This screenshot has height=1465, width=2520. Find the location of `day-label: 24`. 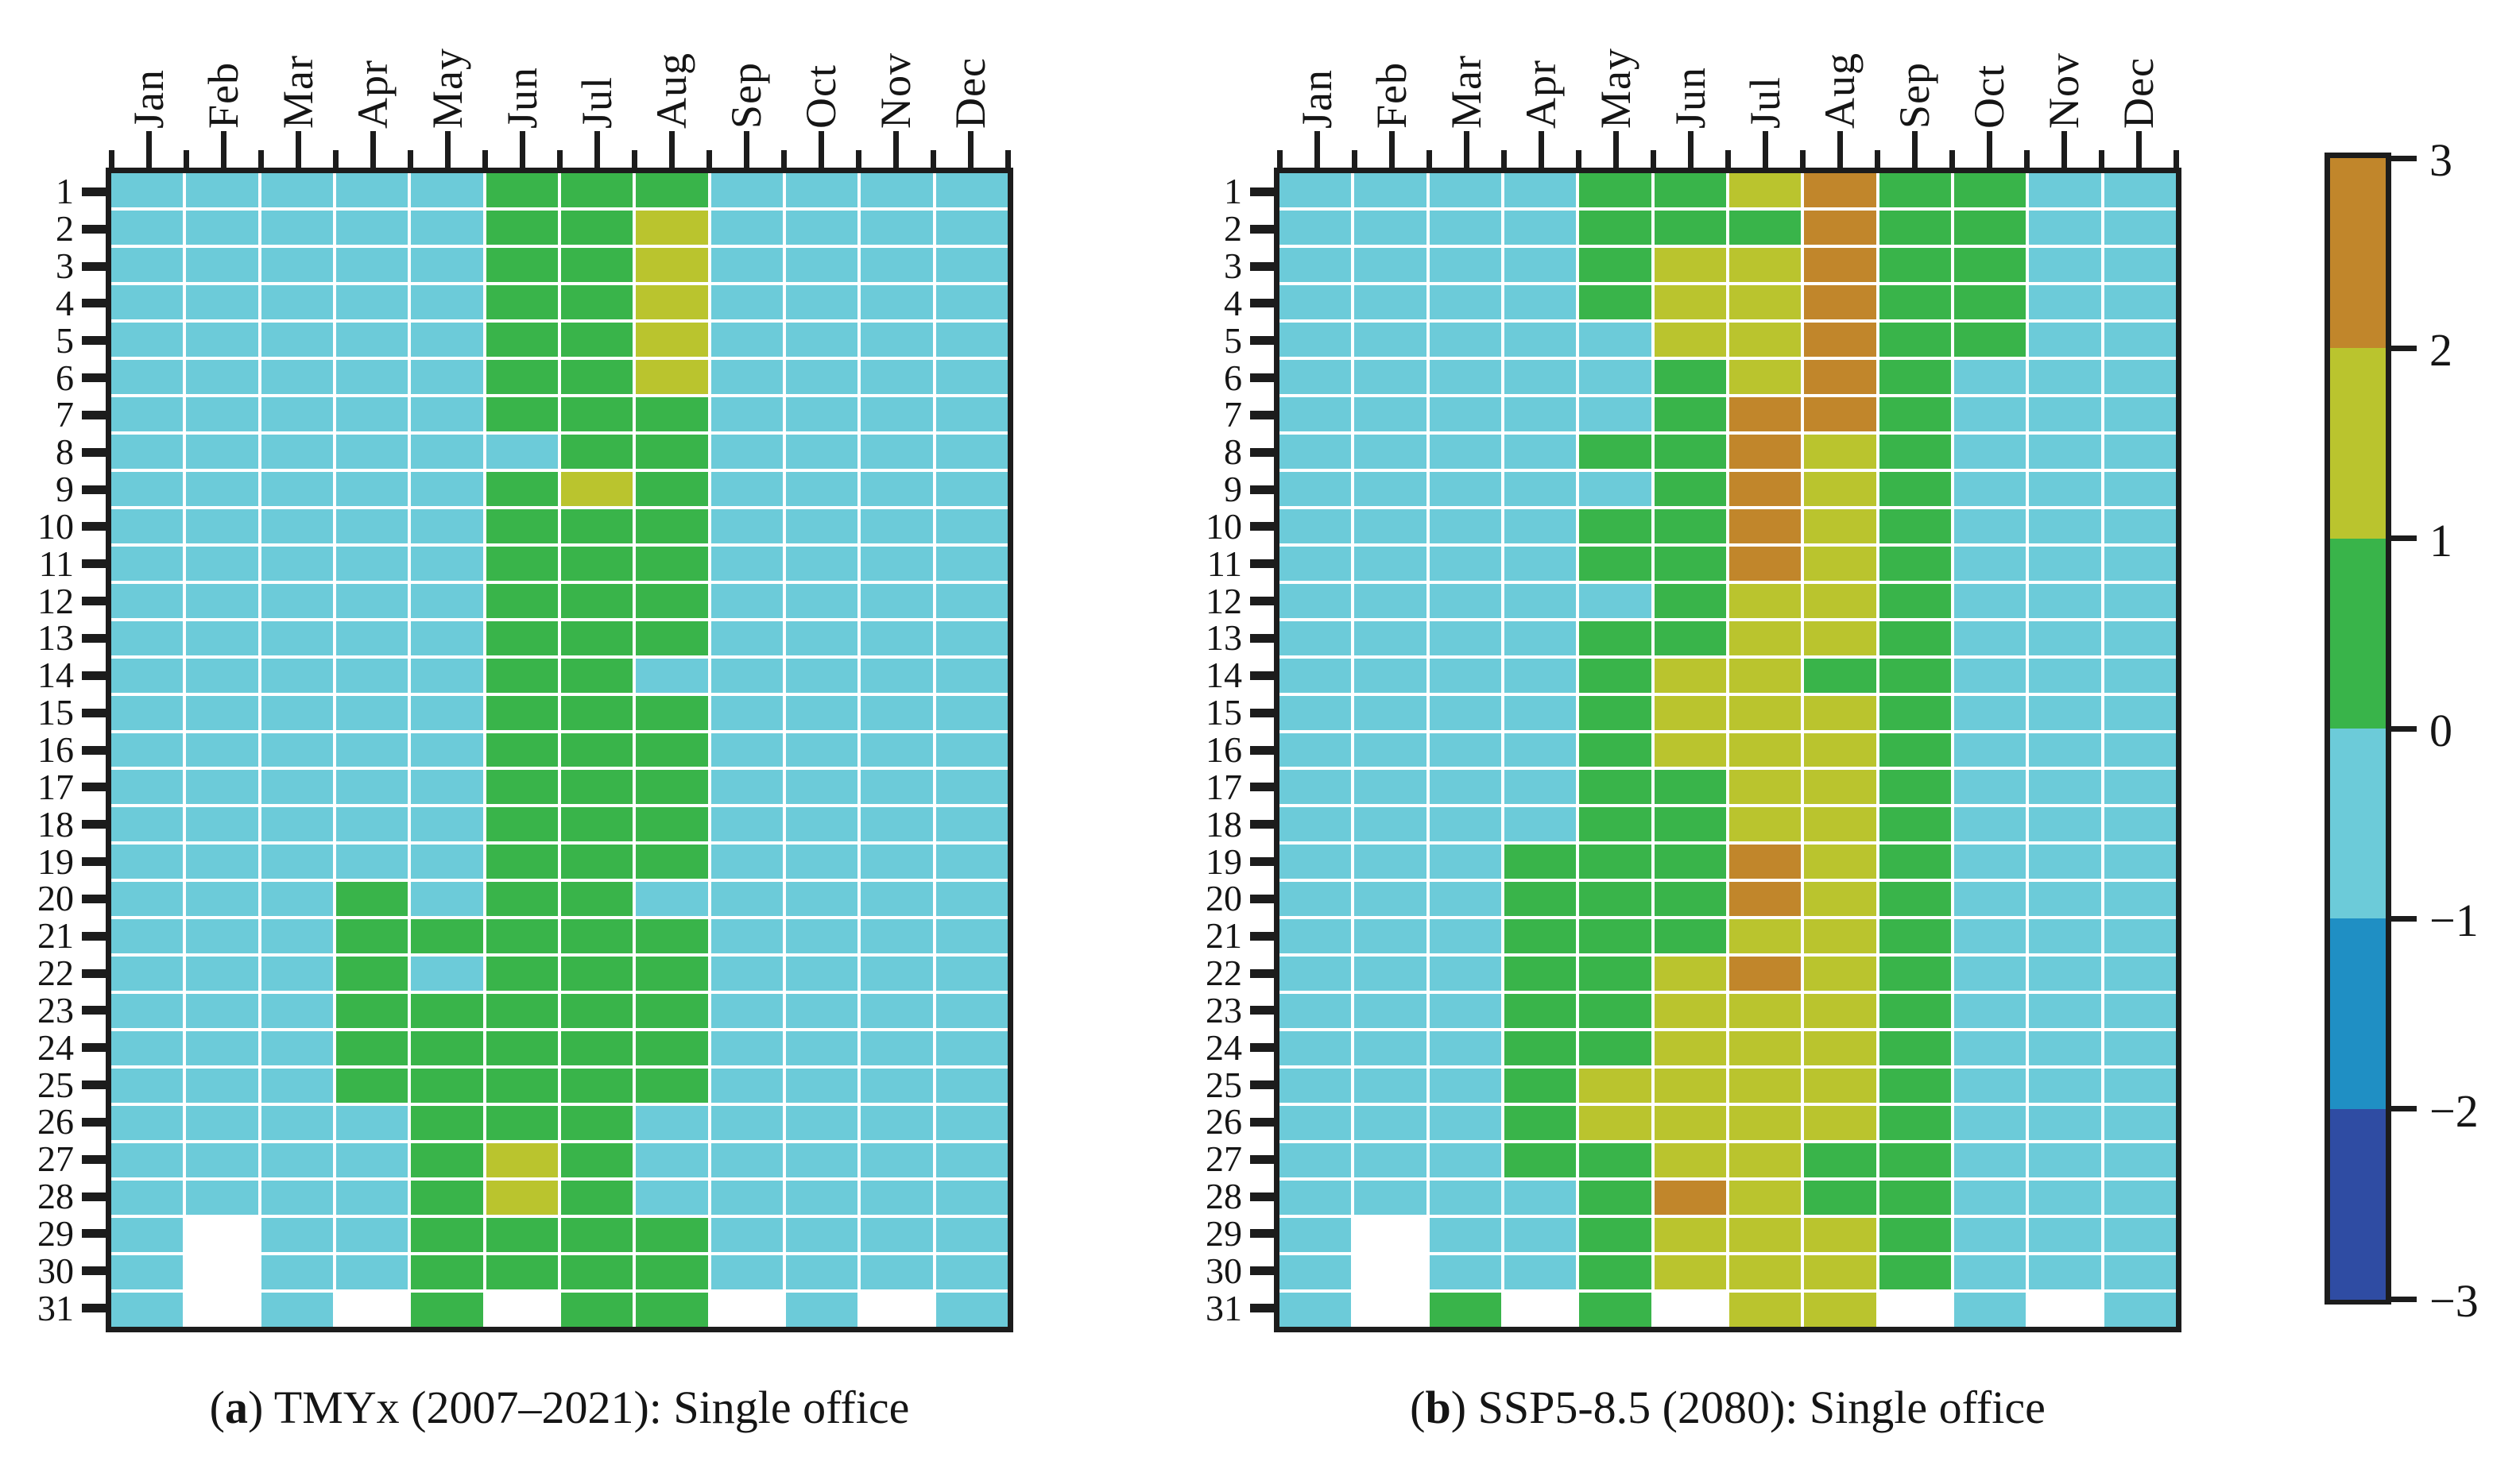

day-label: 24 is located at coordinates (55, 1047).